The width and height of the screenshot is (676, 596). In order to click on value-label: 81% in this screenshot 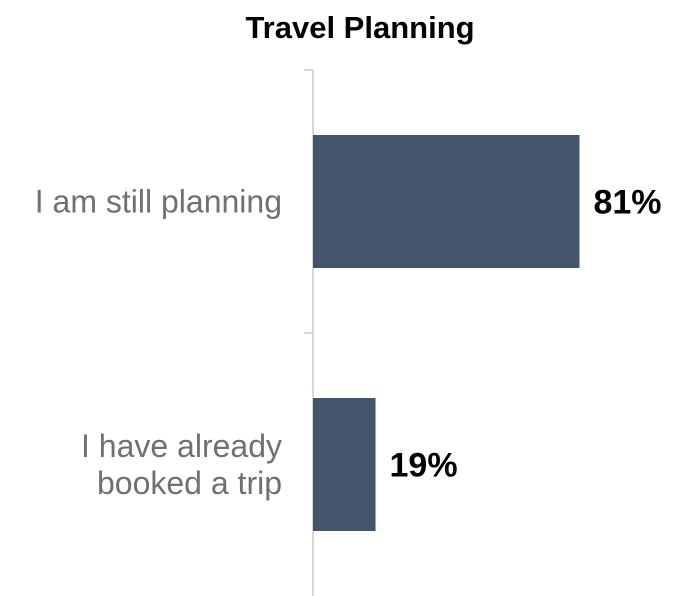, I will do `click(627, 203)`.